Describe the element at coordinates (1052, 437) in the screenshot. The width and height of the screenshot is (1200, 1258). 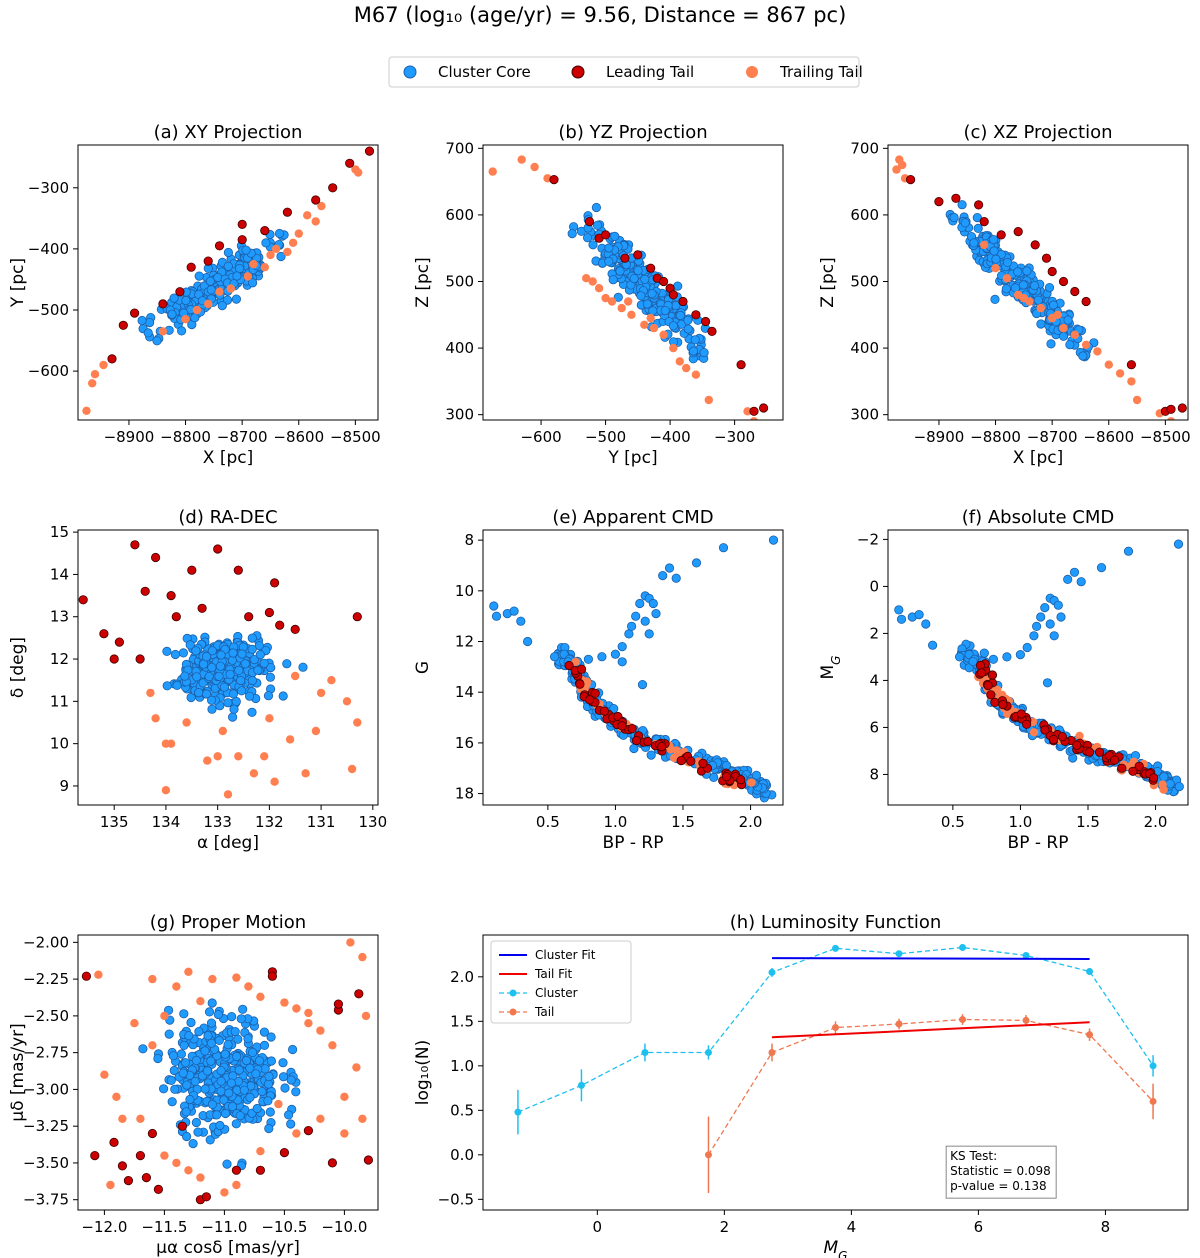
I see `x-tick-label: −8700` at that location.